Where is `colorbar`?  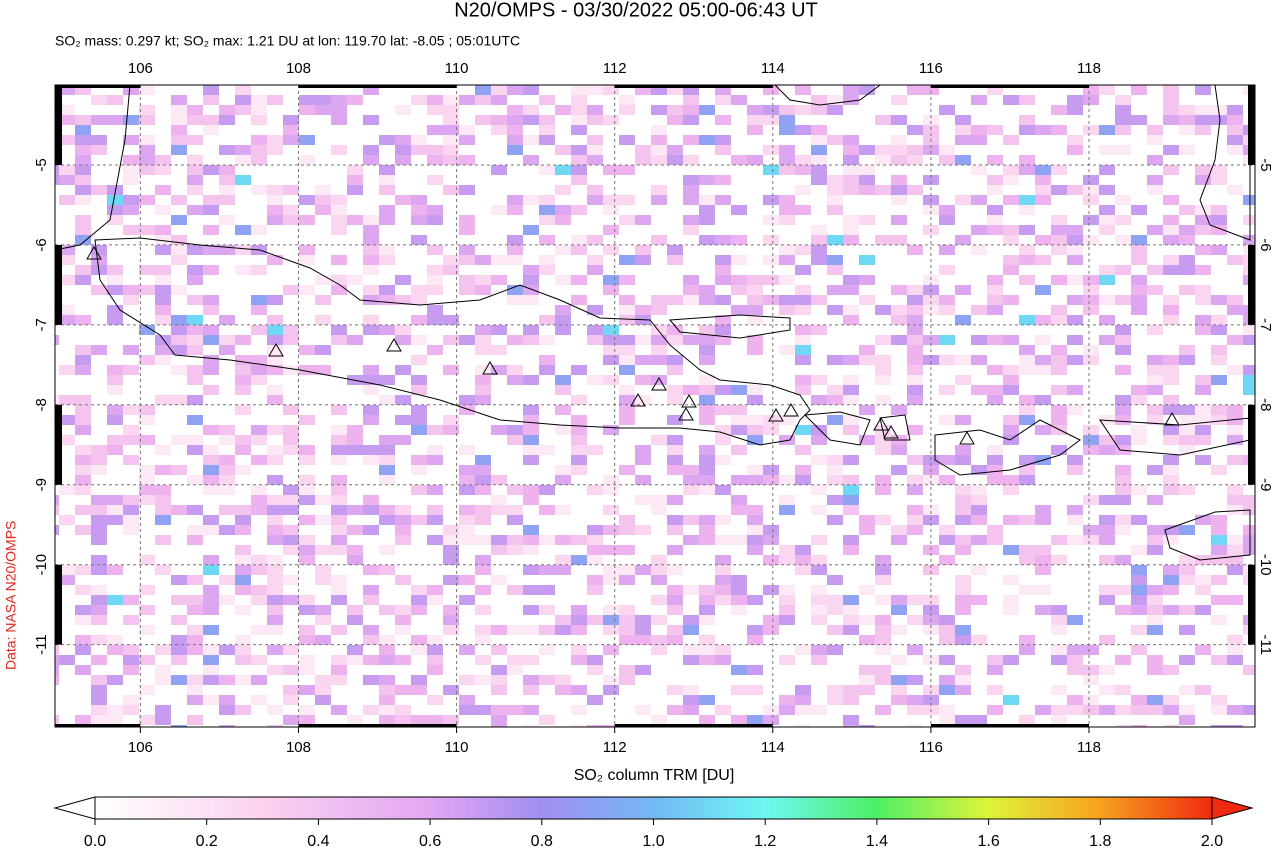
colorbar is located at coordinates (653, 808).